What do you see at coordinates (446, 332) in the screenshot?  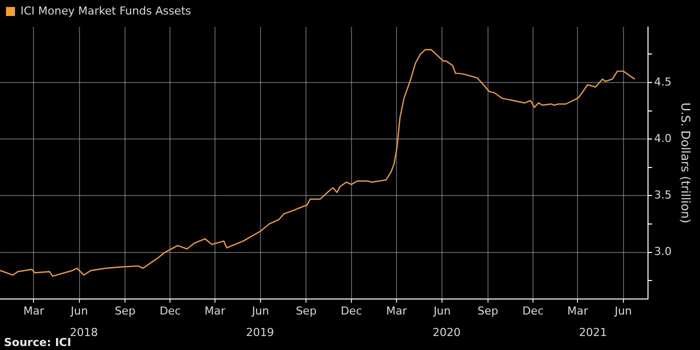 I see `x2-tick-label: 2020` at bounding box center [446, 332].